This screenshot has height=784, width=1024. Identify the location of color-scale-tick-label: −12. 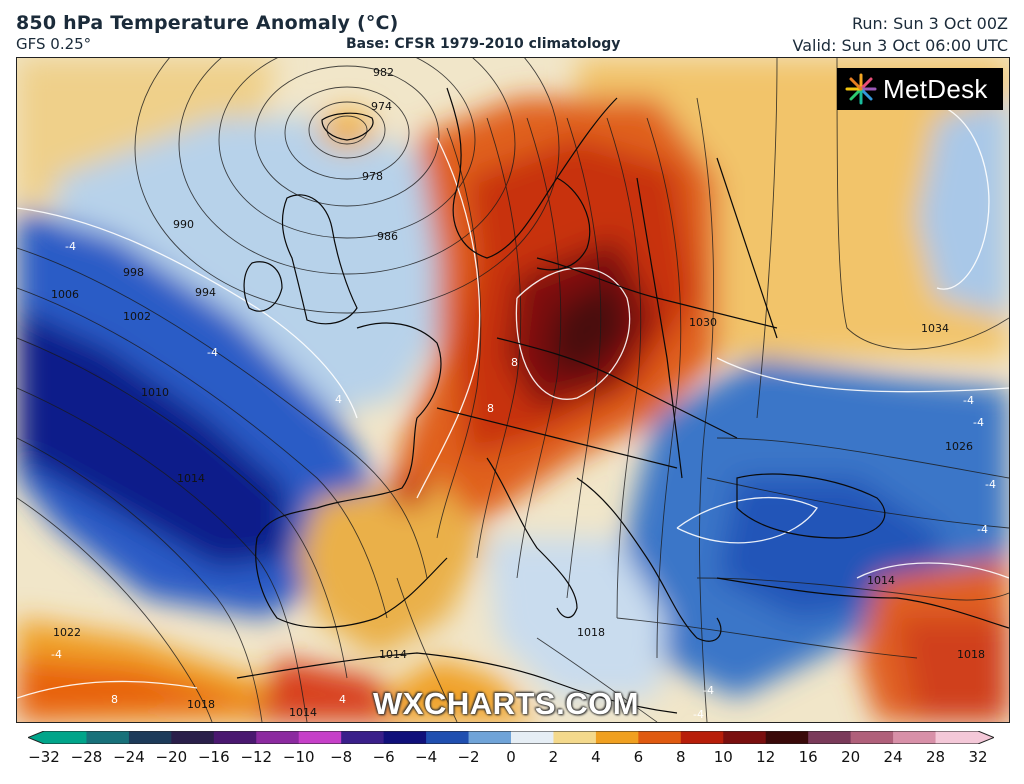
(256, 757).